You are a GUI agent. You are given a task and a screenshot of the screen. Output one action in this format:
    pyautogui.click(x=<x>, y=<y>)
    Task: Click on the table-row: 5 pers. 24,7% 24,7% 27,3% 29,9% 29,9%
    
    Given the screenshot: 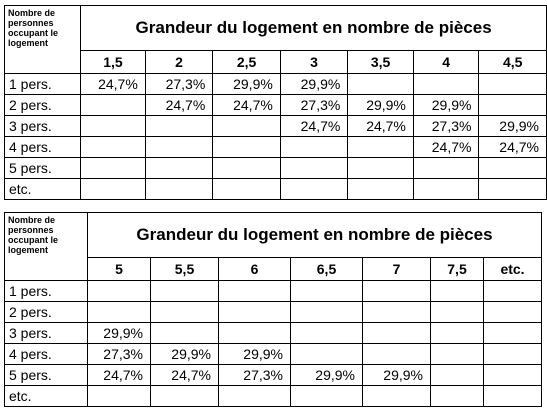 What is the action you would take?
    pyautogui.click(x=273, y=375)
    